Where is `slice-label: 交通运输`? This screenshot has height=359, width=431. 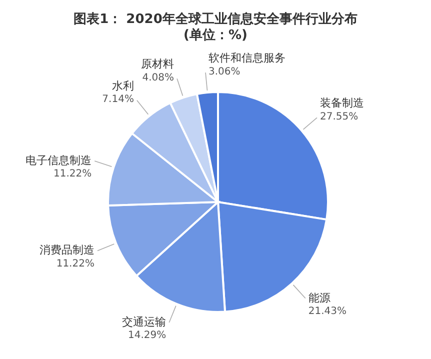 slice-label: 交通运输 is located at coordinates (144, 321).